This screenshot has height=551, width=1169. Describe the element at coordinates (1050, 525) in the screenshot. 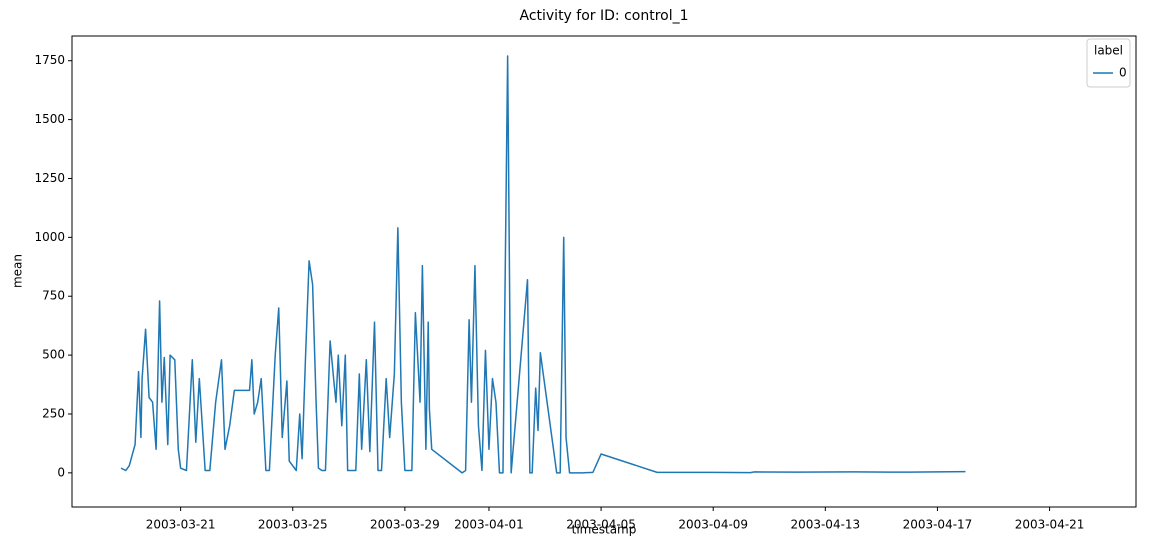

I see `x-tick-label: 2003-04-21` at that location.